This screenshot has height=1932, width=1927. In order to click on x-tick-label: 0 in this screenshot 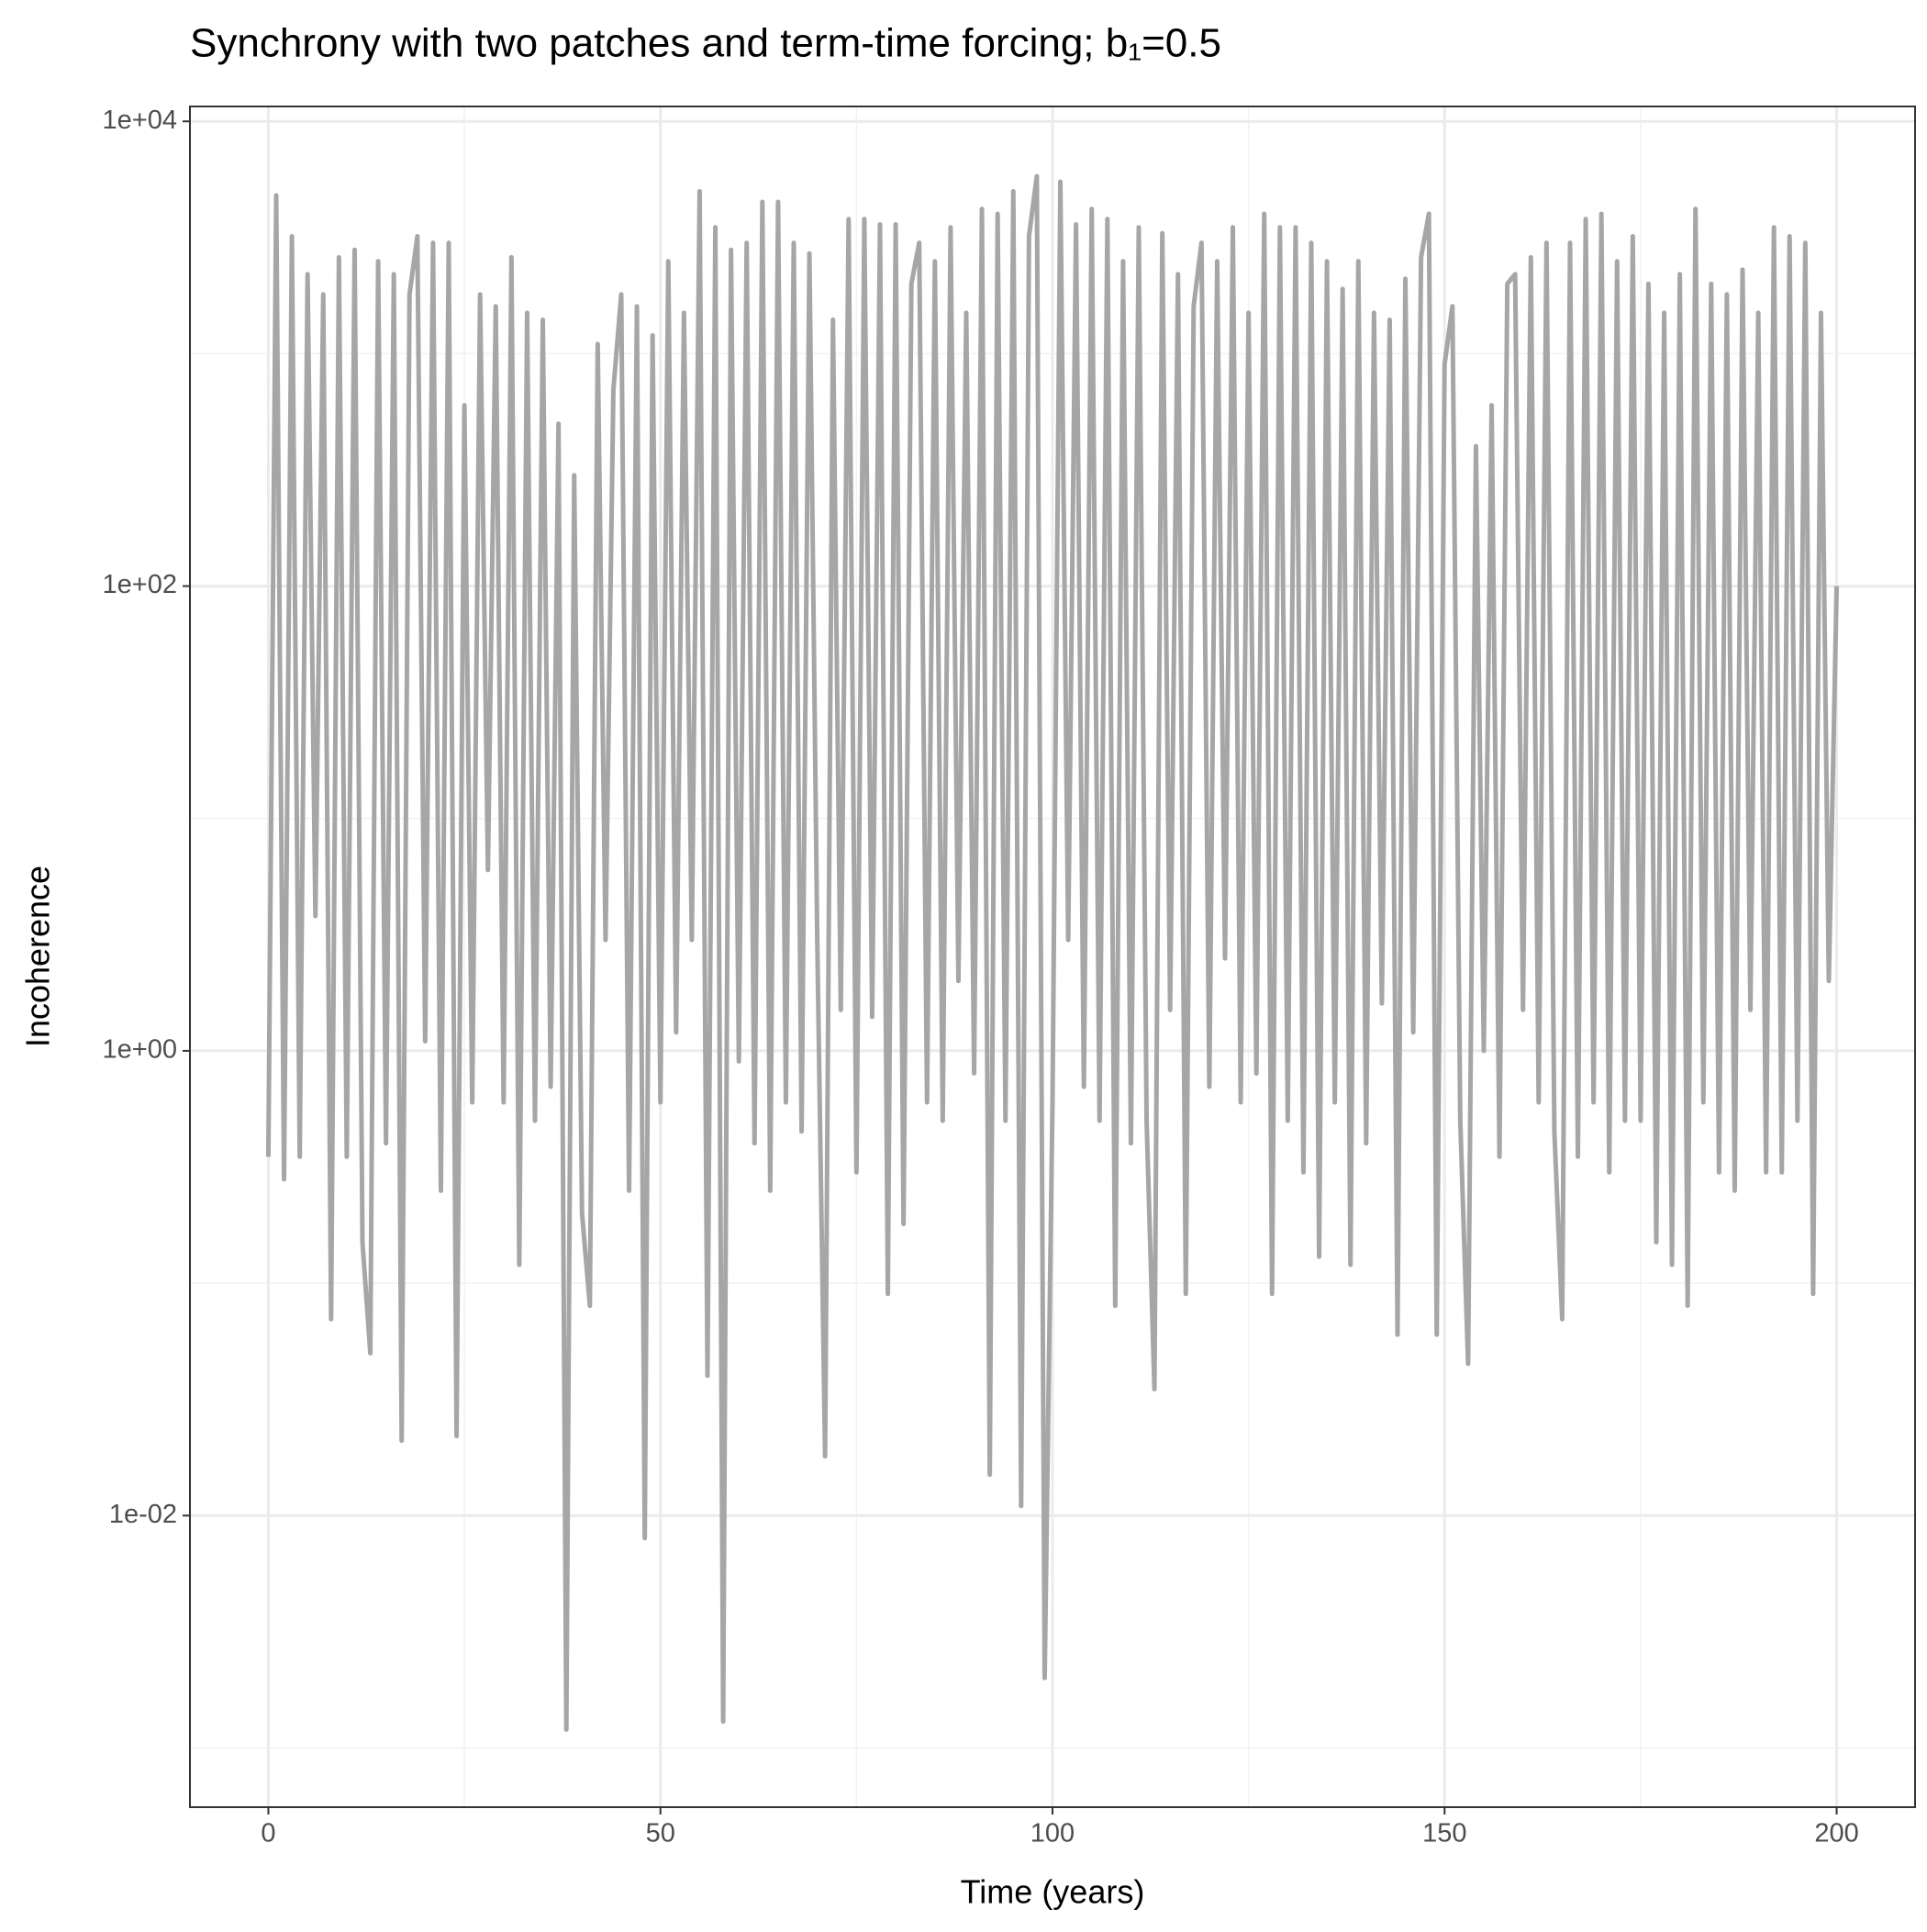, I will do `click(268, 1833)`.